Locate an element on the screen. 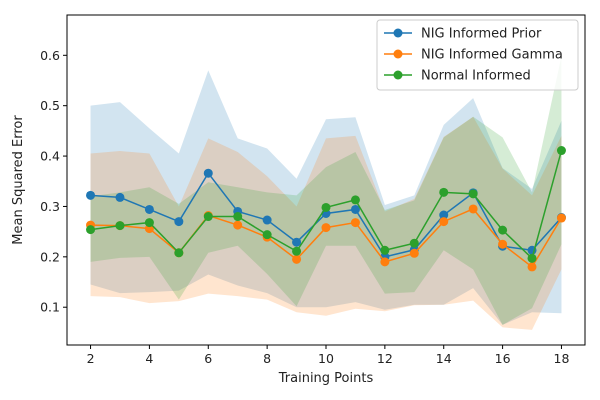  legend-label: NIG Informed Prior is located at coordinates (481, 34).